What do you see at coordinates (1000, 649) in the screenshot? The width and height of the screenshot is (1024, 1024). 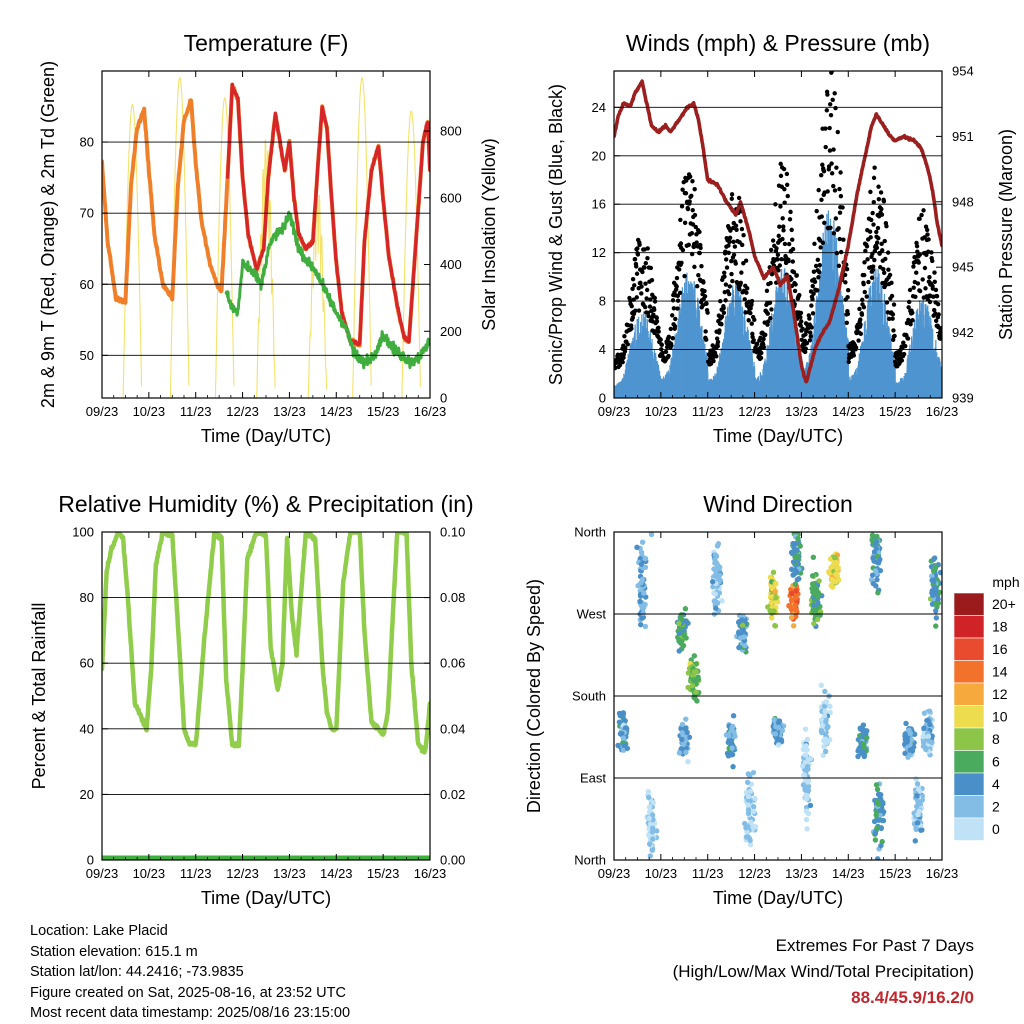 I see `colorbar-label: 16` at bounding box center [1000, 649].